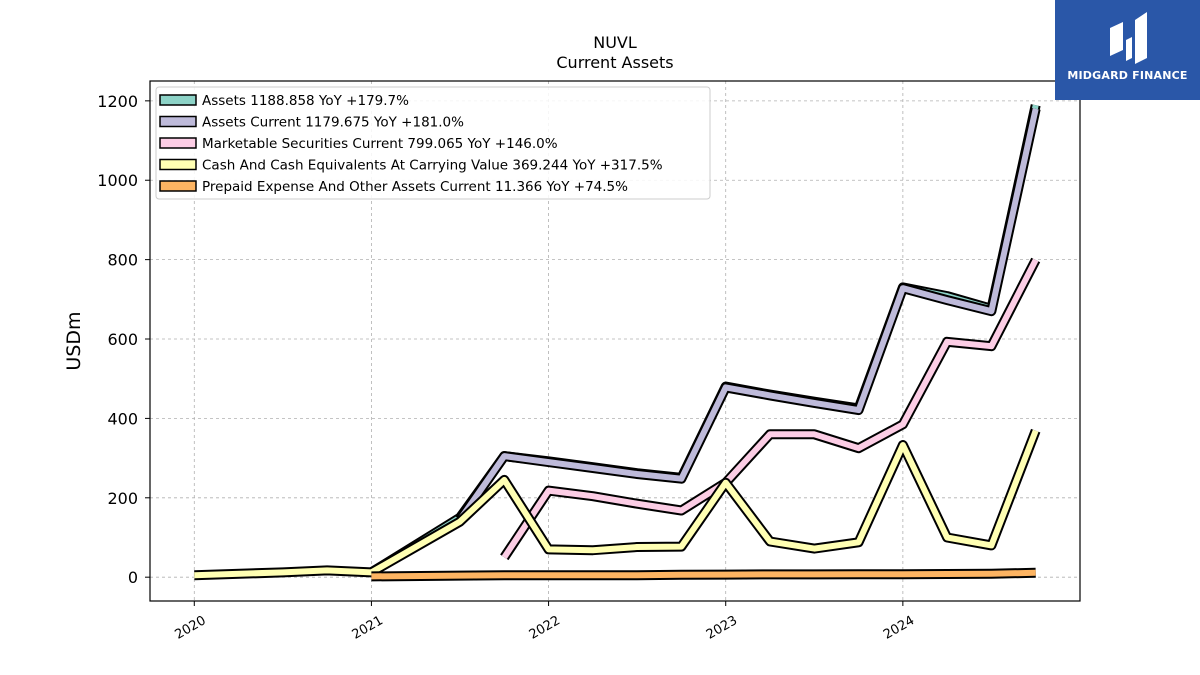 This screenshot has height=675, width=1200. I want to click on series-line, so click(703, 574).